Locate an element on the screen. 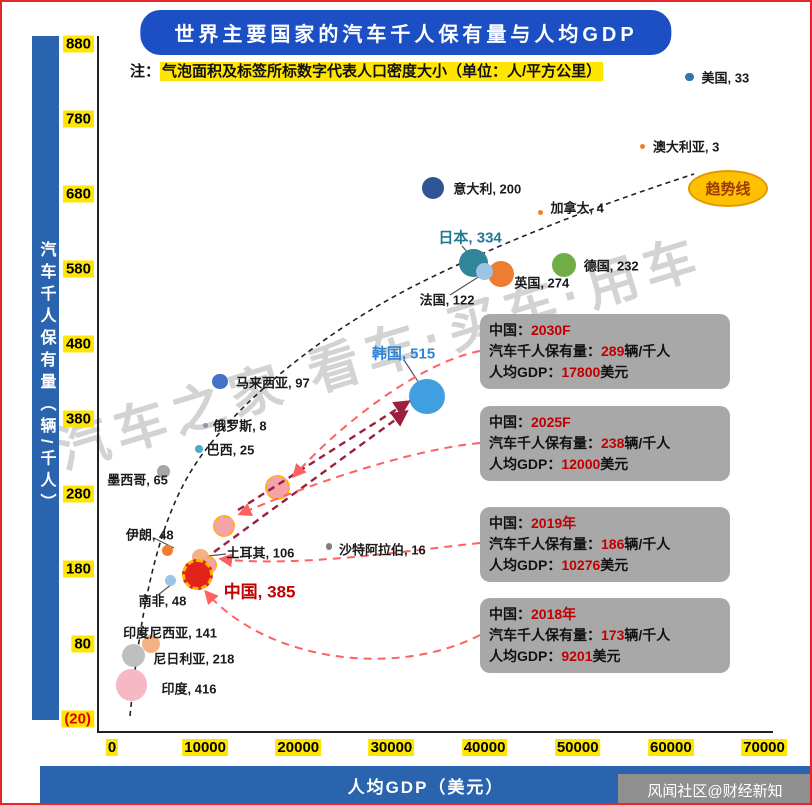 This screenshot has height=805, width=812. y-tick-780: 780 is located at coordinates (78, 119).